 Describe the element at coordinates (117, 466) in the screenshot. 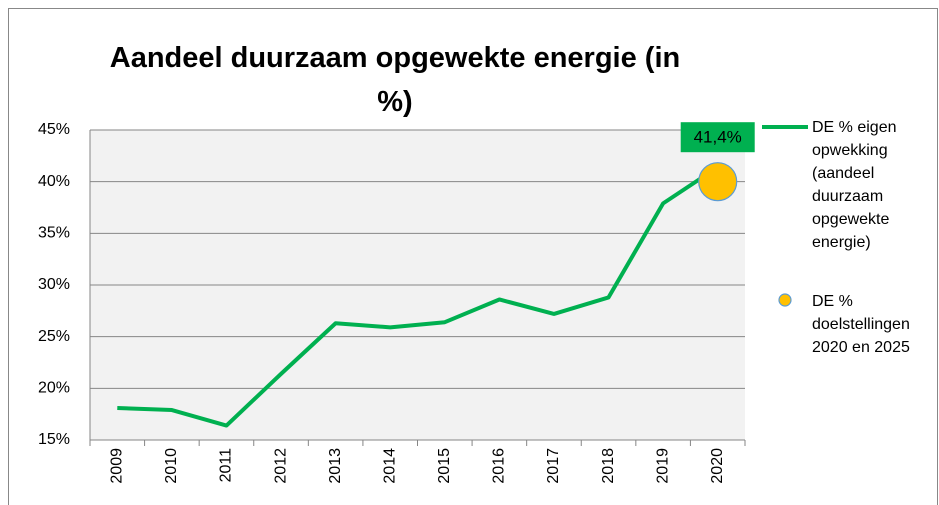

I see `x-tick-label: 2009` at that location.